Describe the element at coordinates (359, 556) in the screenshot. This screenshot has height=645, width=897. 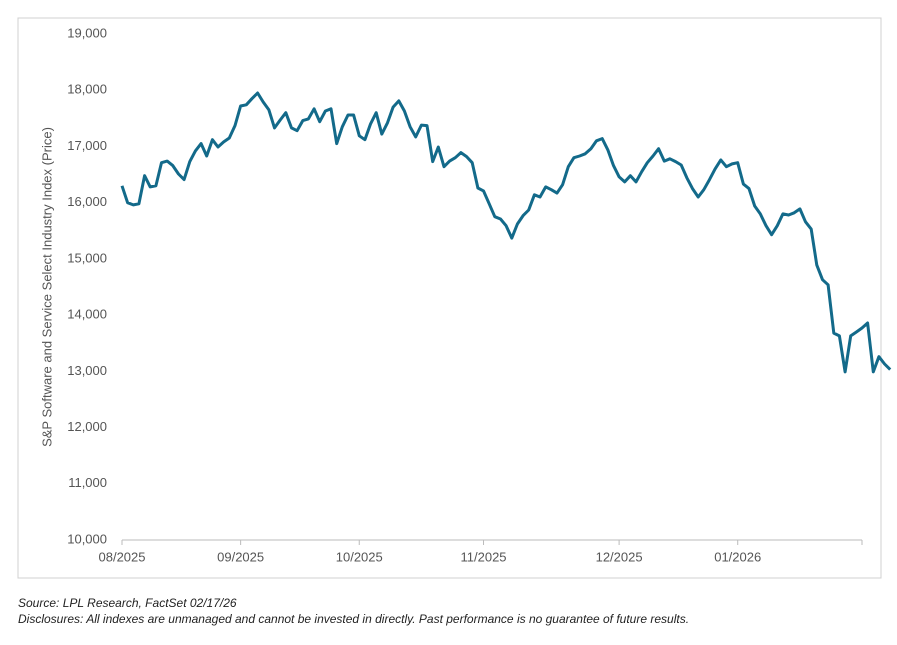
I see `x-tick-label: 10/2025` at that location.